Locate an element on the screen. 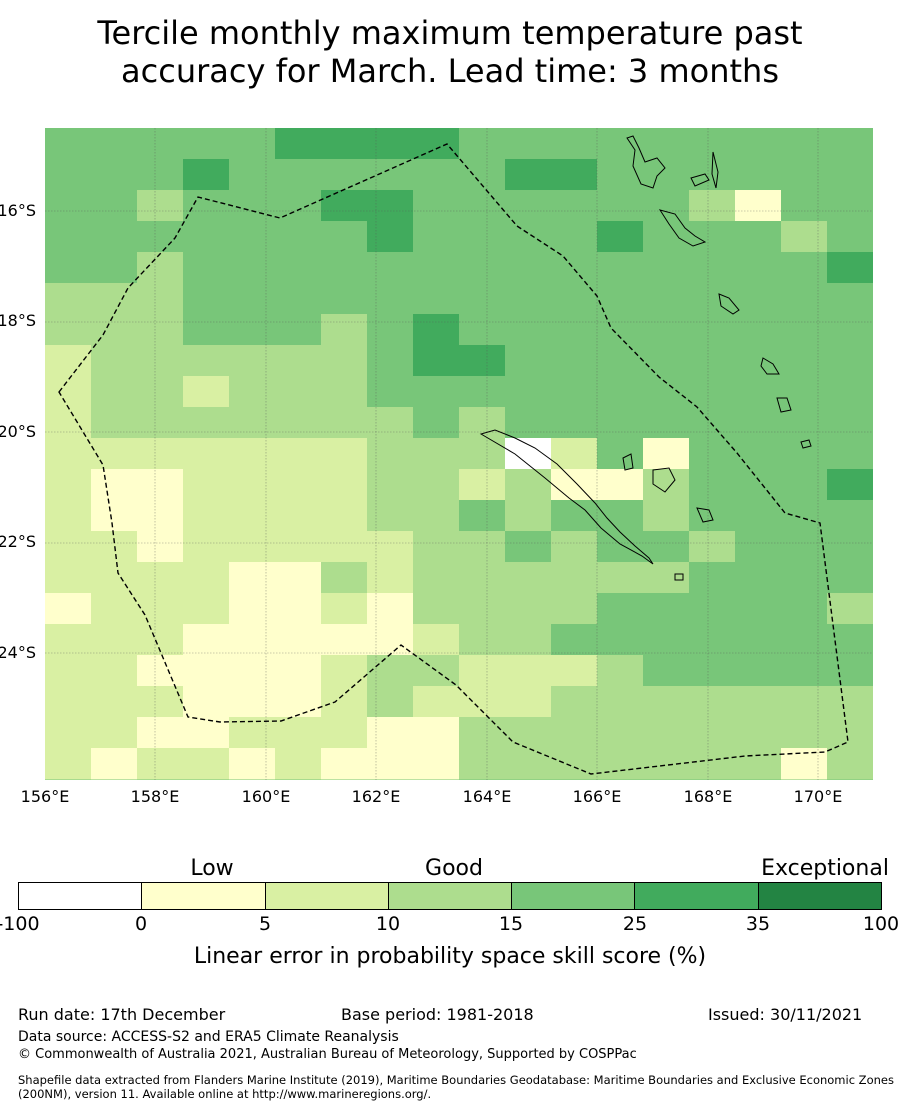 The image size is (900, 1110). island-erromango-icon is located at coordinates (770, 366).